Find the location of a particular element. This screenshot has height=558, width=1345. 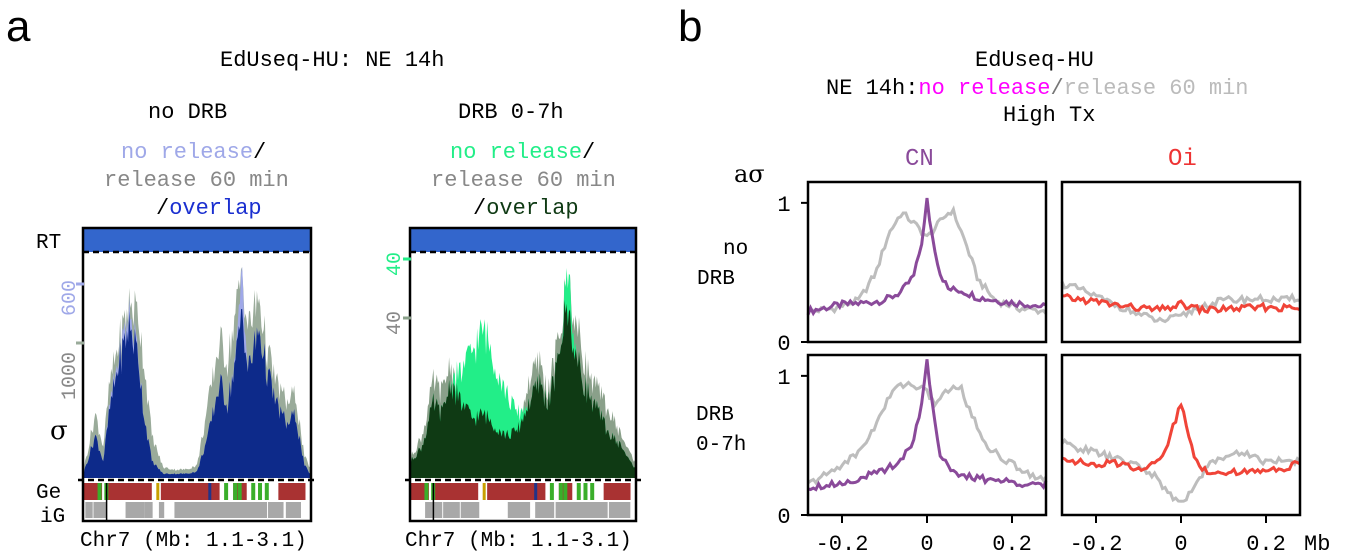

panel-a-right-condition: DRB 0-7h is located at coordinates (511, 112).